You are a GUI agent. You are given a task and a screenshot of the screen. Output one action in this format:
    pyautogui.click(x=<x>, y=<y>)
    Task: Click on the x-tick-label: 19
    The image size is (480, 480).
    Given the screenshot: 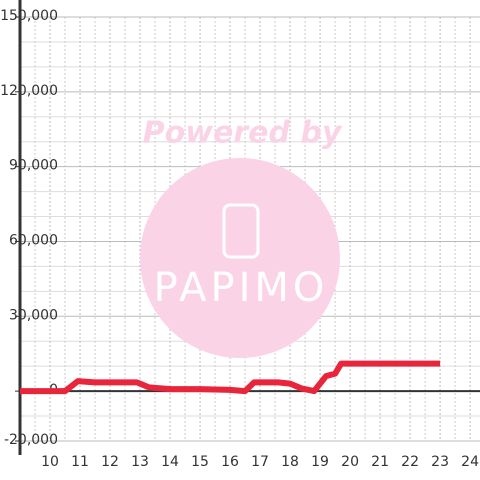 What is the action you would take?
    pyautogui.click(x=320, y=462)
    